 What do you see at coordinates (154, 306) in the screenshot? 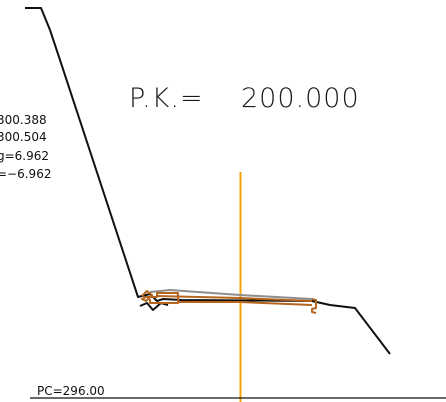
I see `terrain-detail-line` at bounding box center [154, 306].